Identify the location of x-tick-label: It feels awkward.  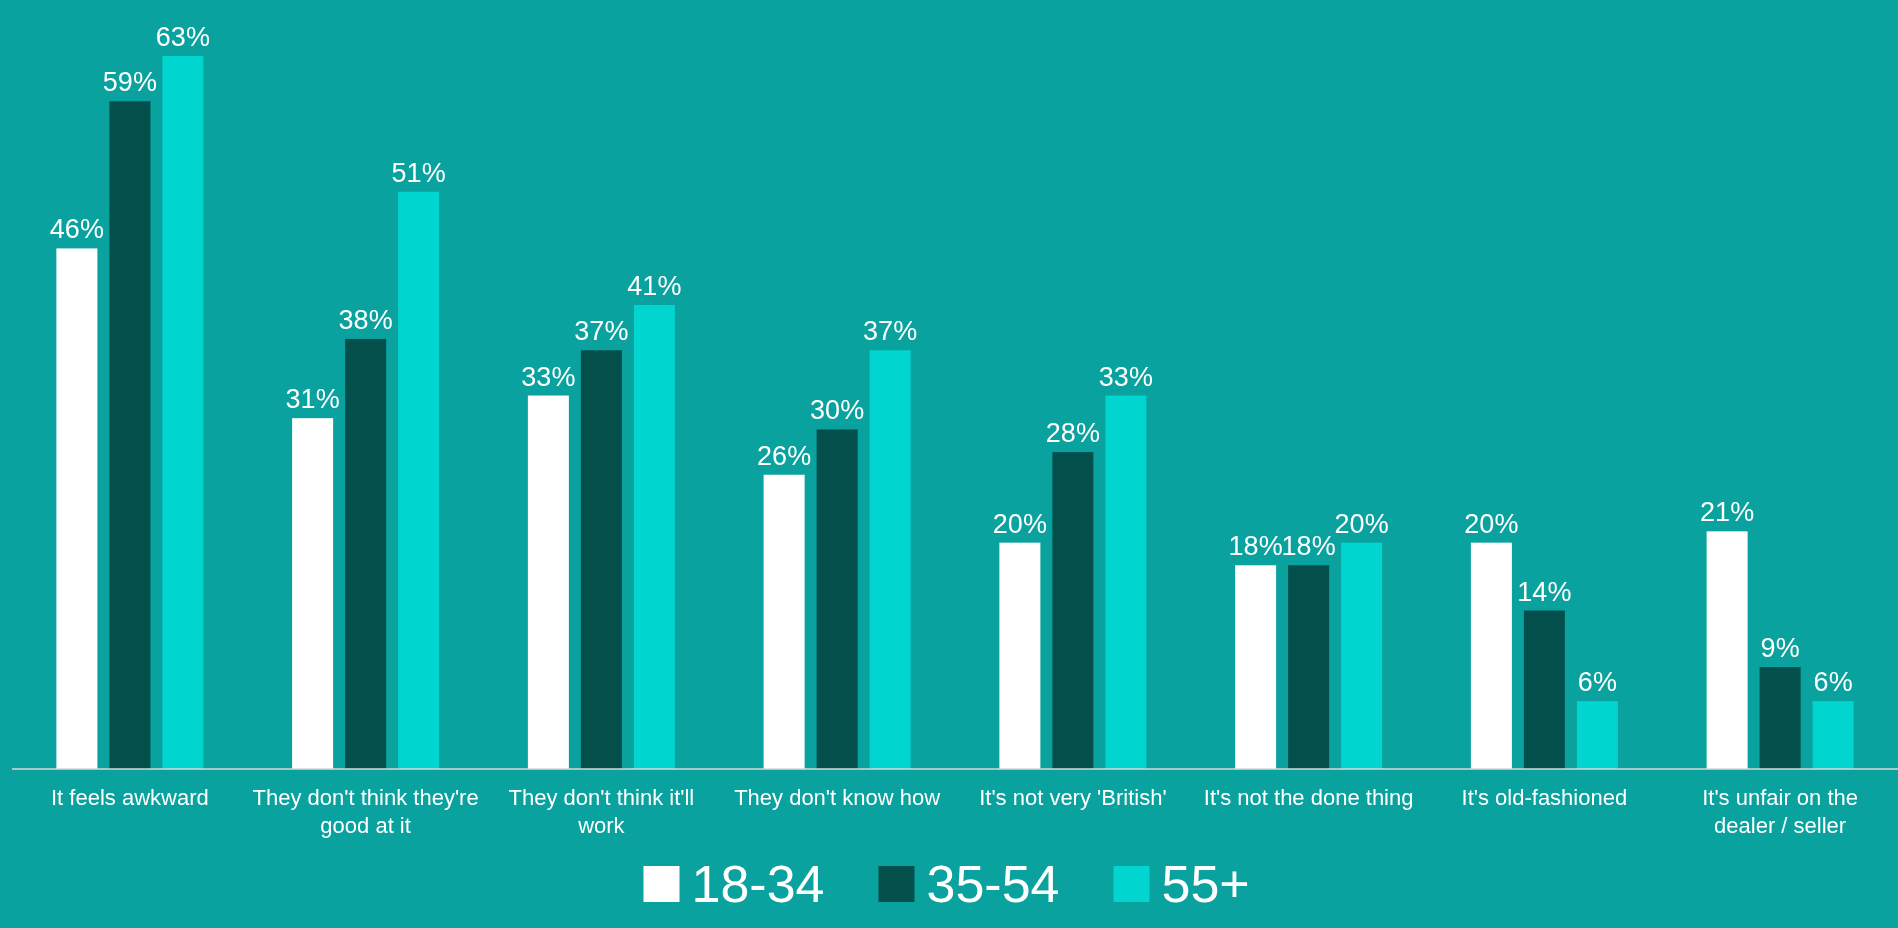
(130, 797).